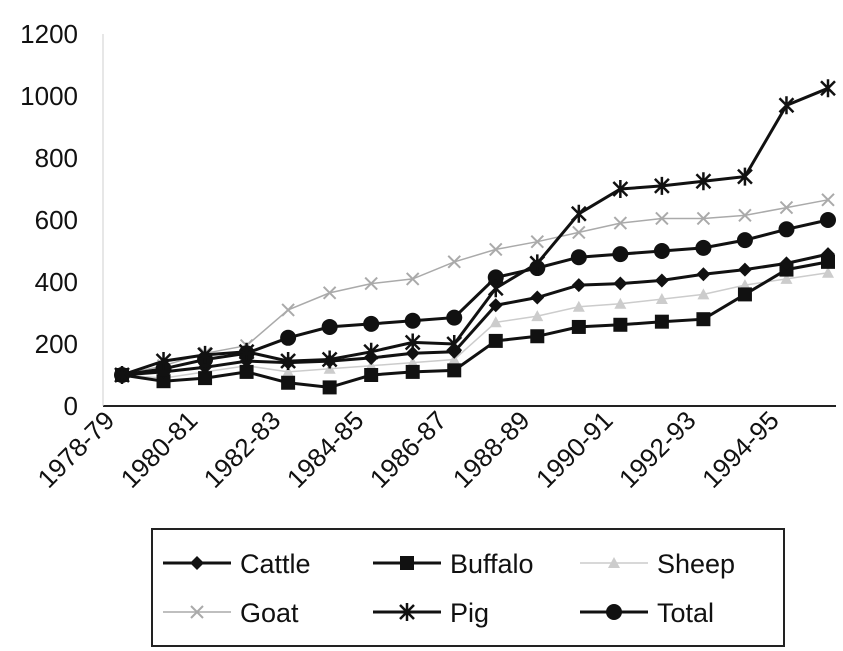 The image size is (843, 651). What do you see at coordinates (685, 613) in the screenshot?
I see `legend-label-total: Total` at bounding box center [685, 613].